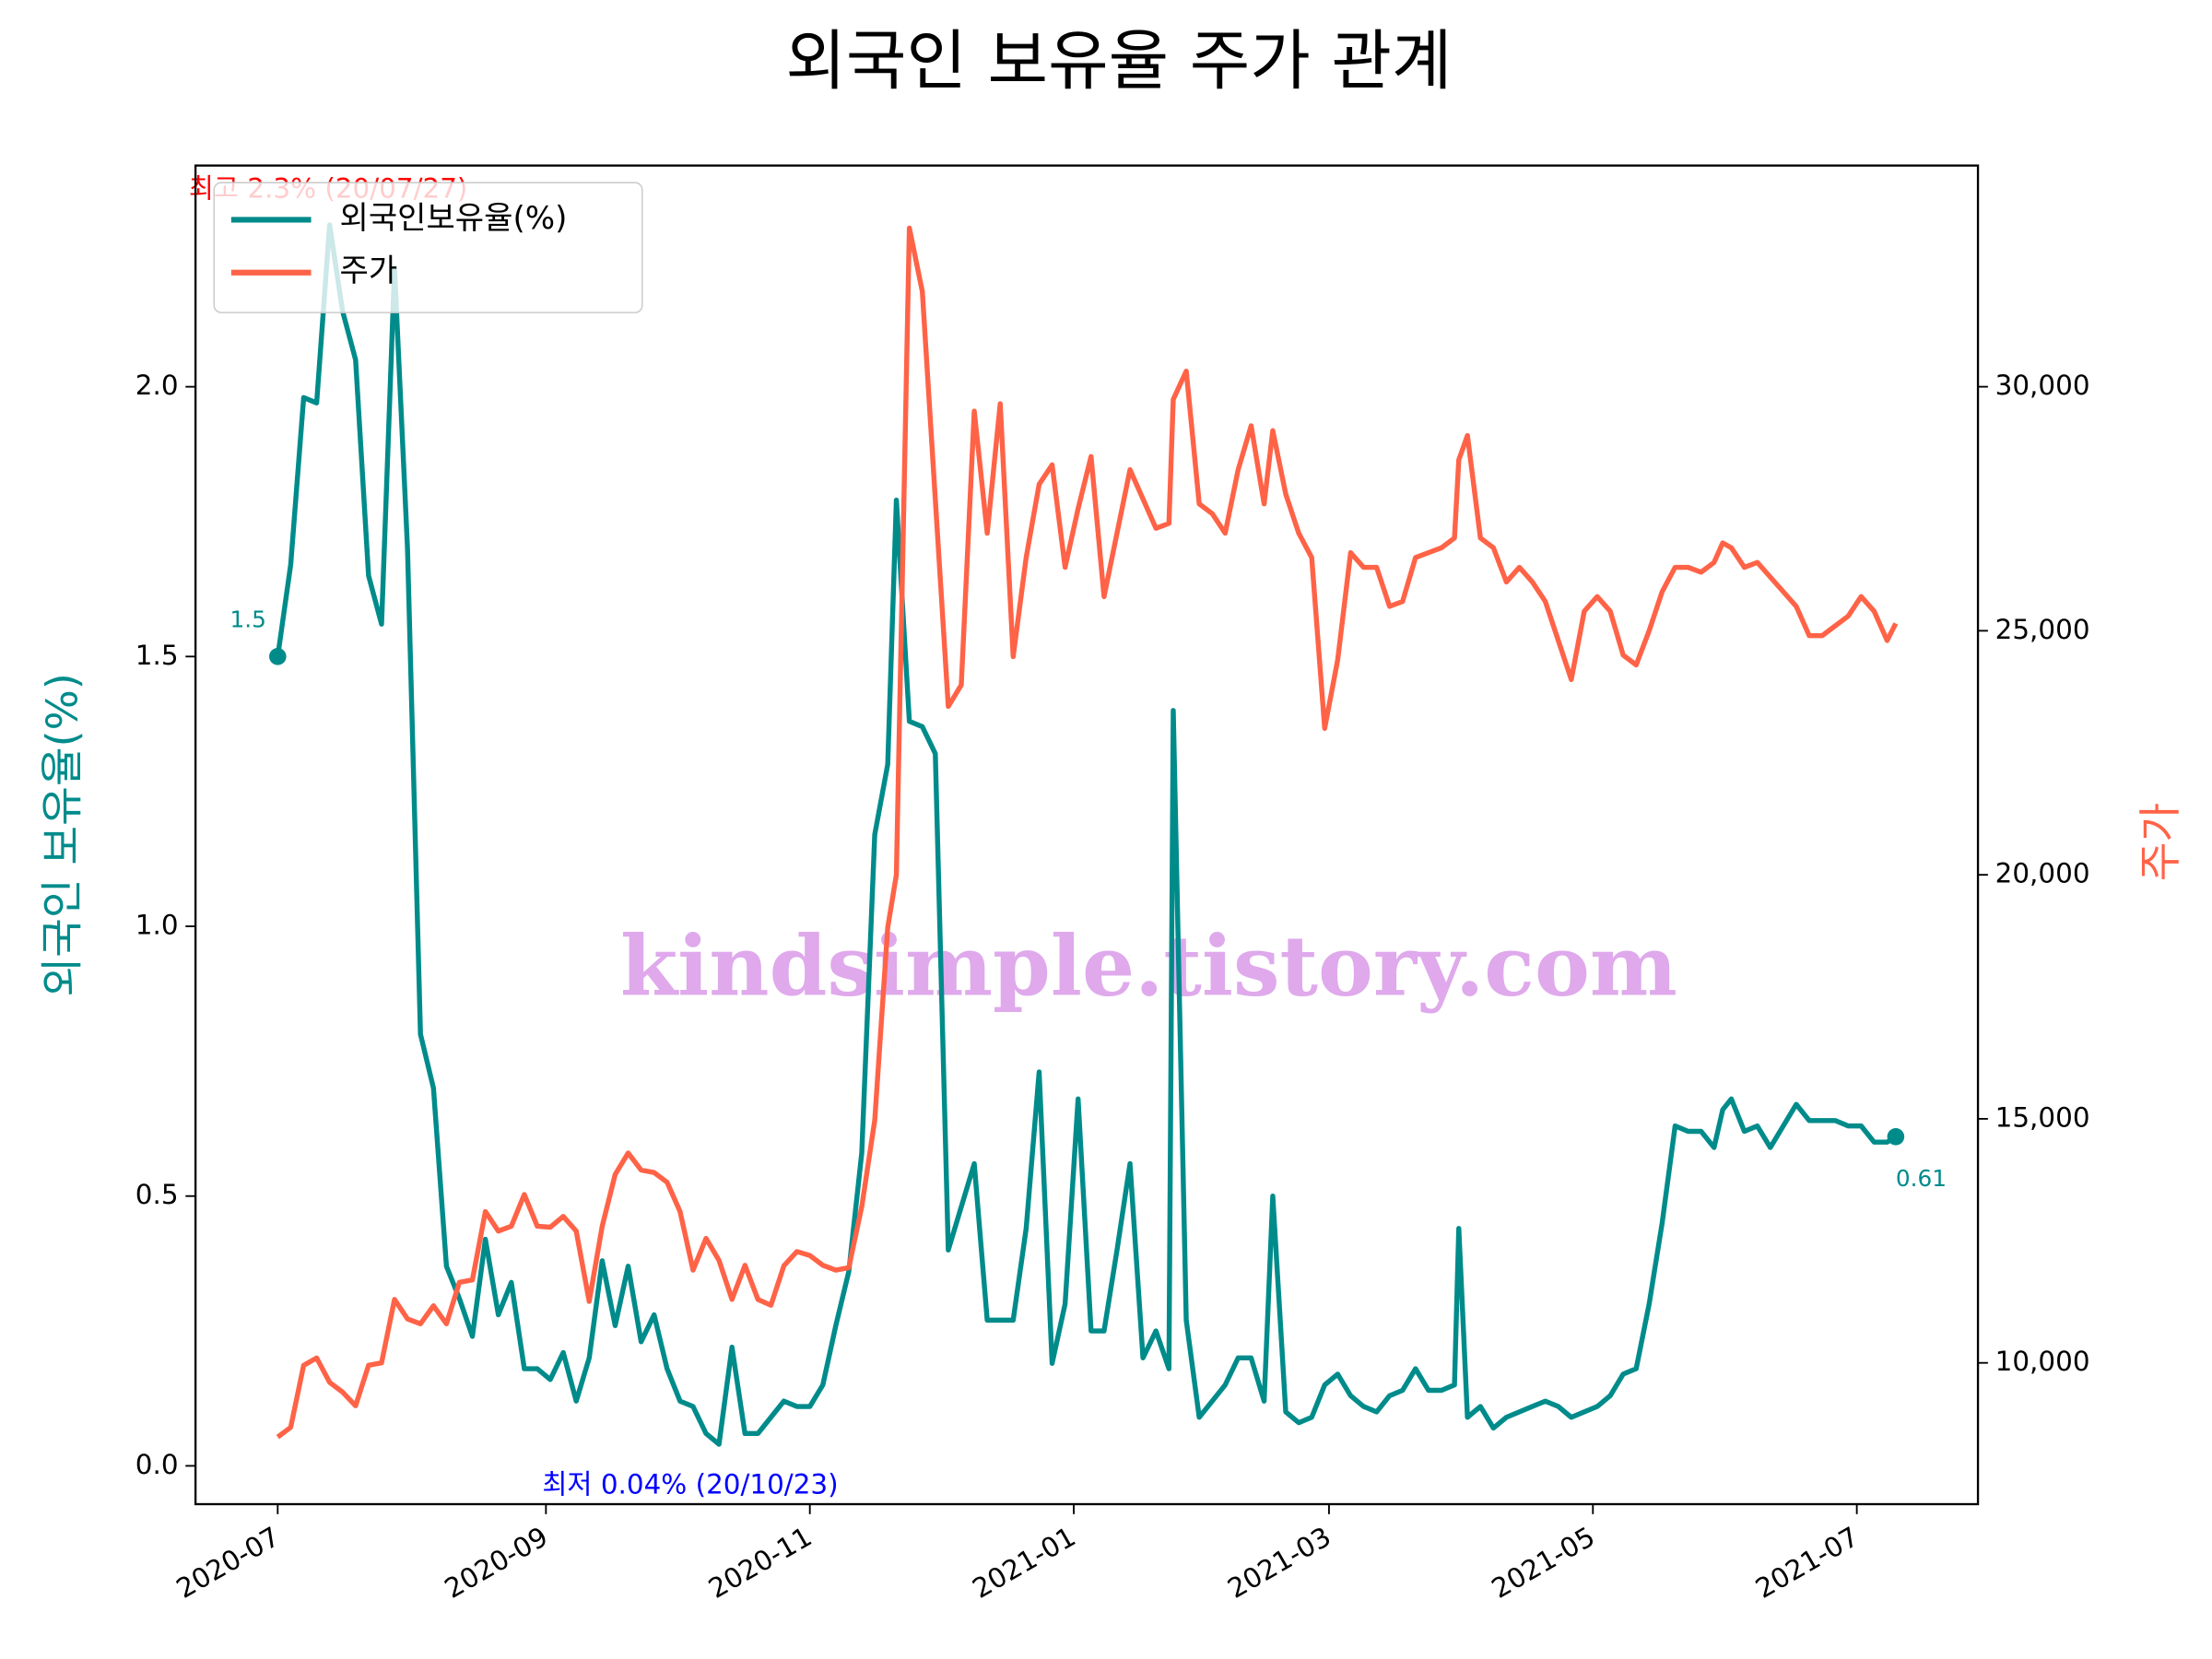  What do you see at coordinates (428, 247) in the screenshot?
I see `legend-box` at bounding box center [428, 247].